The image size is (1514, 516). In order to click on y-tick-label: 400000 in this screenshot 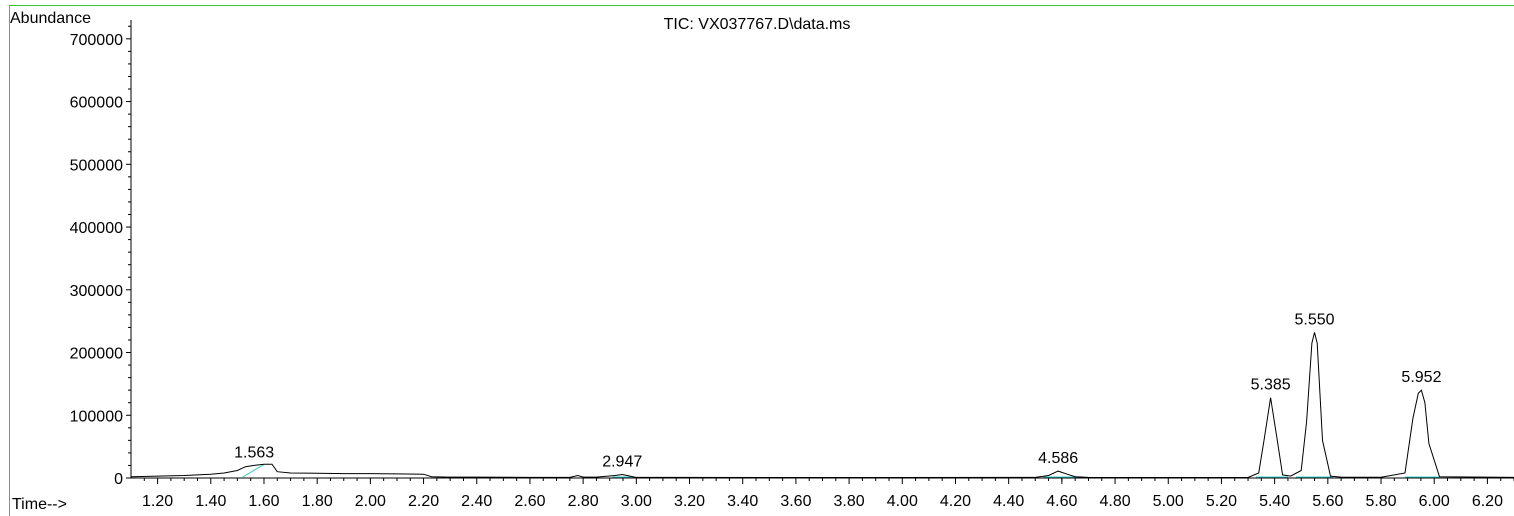, I will do `click(96, 228)`.